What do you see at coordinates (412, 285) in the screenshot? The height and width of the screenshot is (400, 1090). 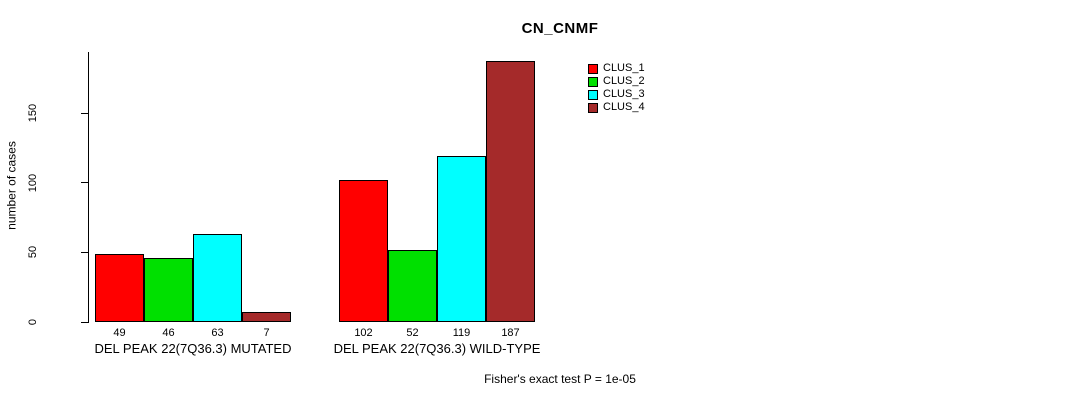 I see `bar-clus_2-group2` at bounding box center [412, 285].